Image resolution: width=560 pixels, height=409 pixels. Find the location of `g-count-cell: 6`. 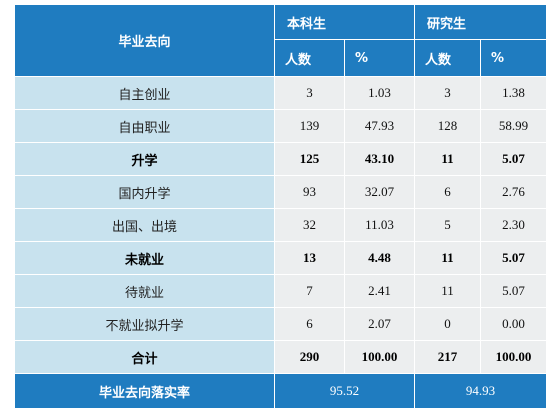

g-count-cell: 6 is located at coordinates (448, 192).